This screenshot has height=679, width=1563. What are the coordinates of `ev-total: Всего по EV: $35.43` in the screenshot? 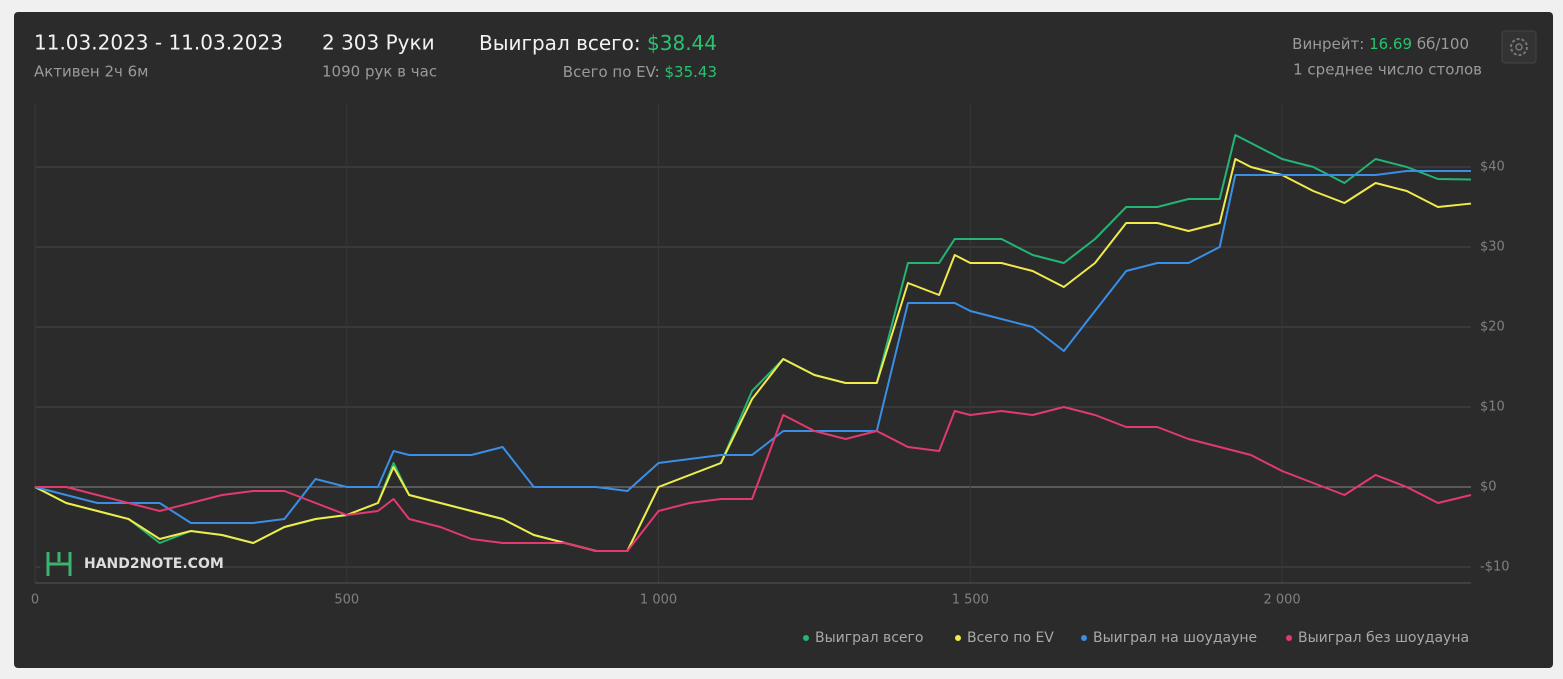 It's located at (640, 72).